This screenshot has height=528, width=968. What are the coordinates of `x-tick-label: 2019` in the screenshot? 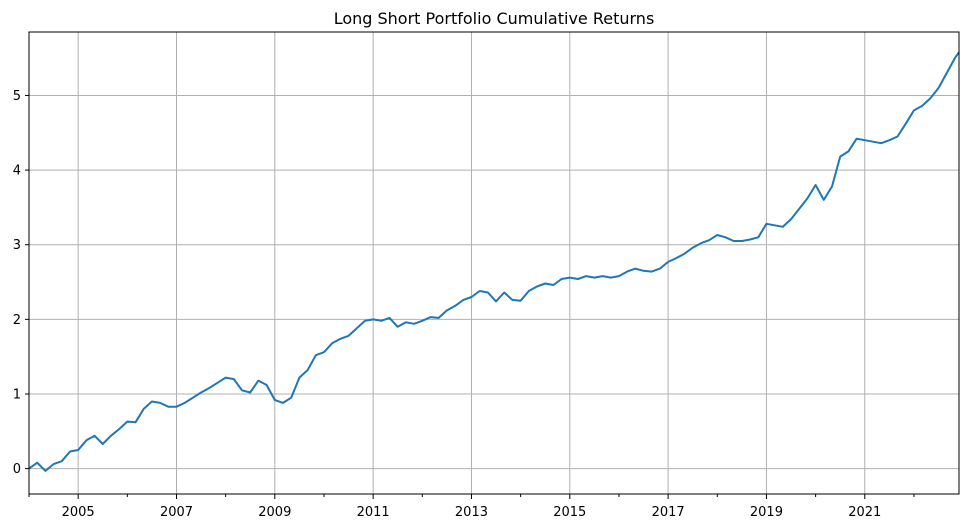 It's located at (766, 512).